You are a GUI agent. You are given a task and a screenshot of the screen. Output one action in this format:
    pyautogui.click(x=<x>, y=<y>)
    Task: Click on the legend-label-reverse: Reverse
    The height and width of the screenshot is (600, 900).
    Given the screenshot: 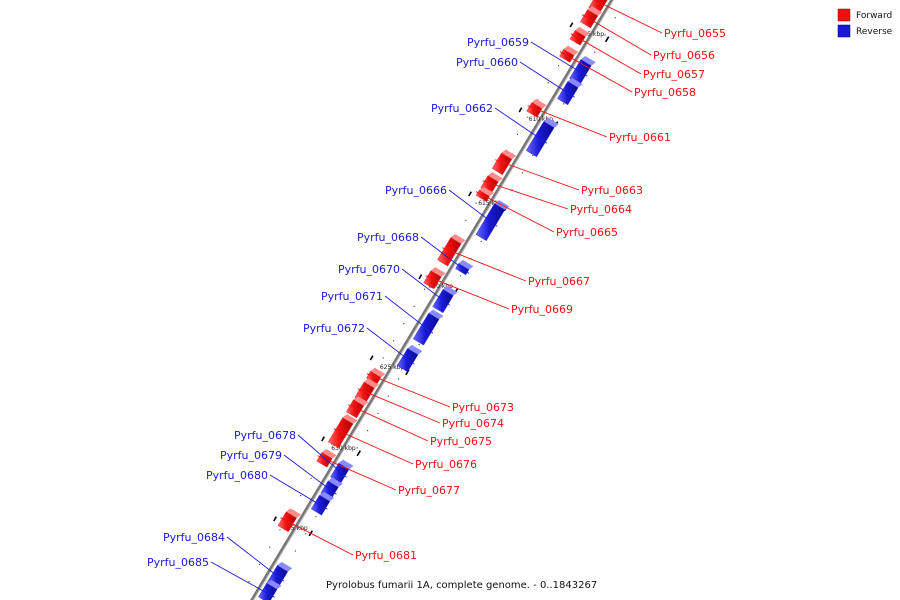 What is the action you would take?
    pyautogui.click(x=874, y=32)
    